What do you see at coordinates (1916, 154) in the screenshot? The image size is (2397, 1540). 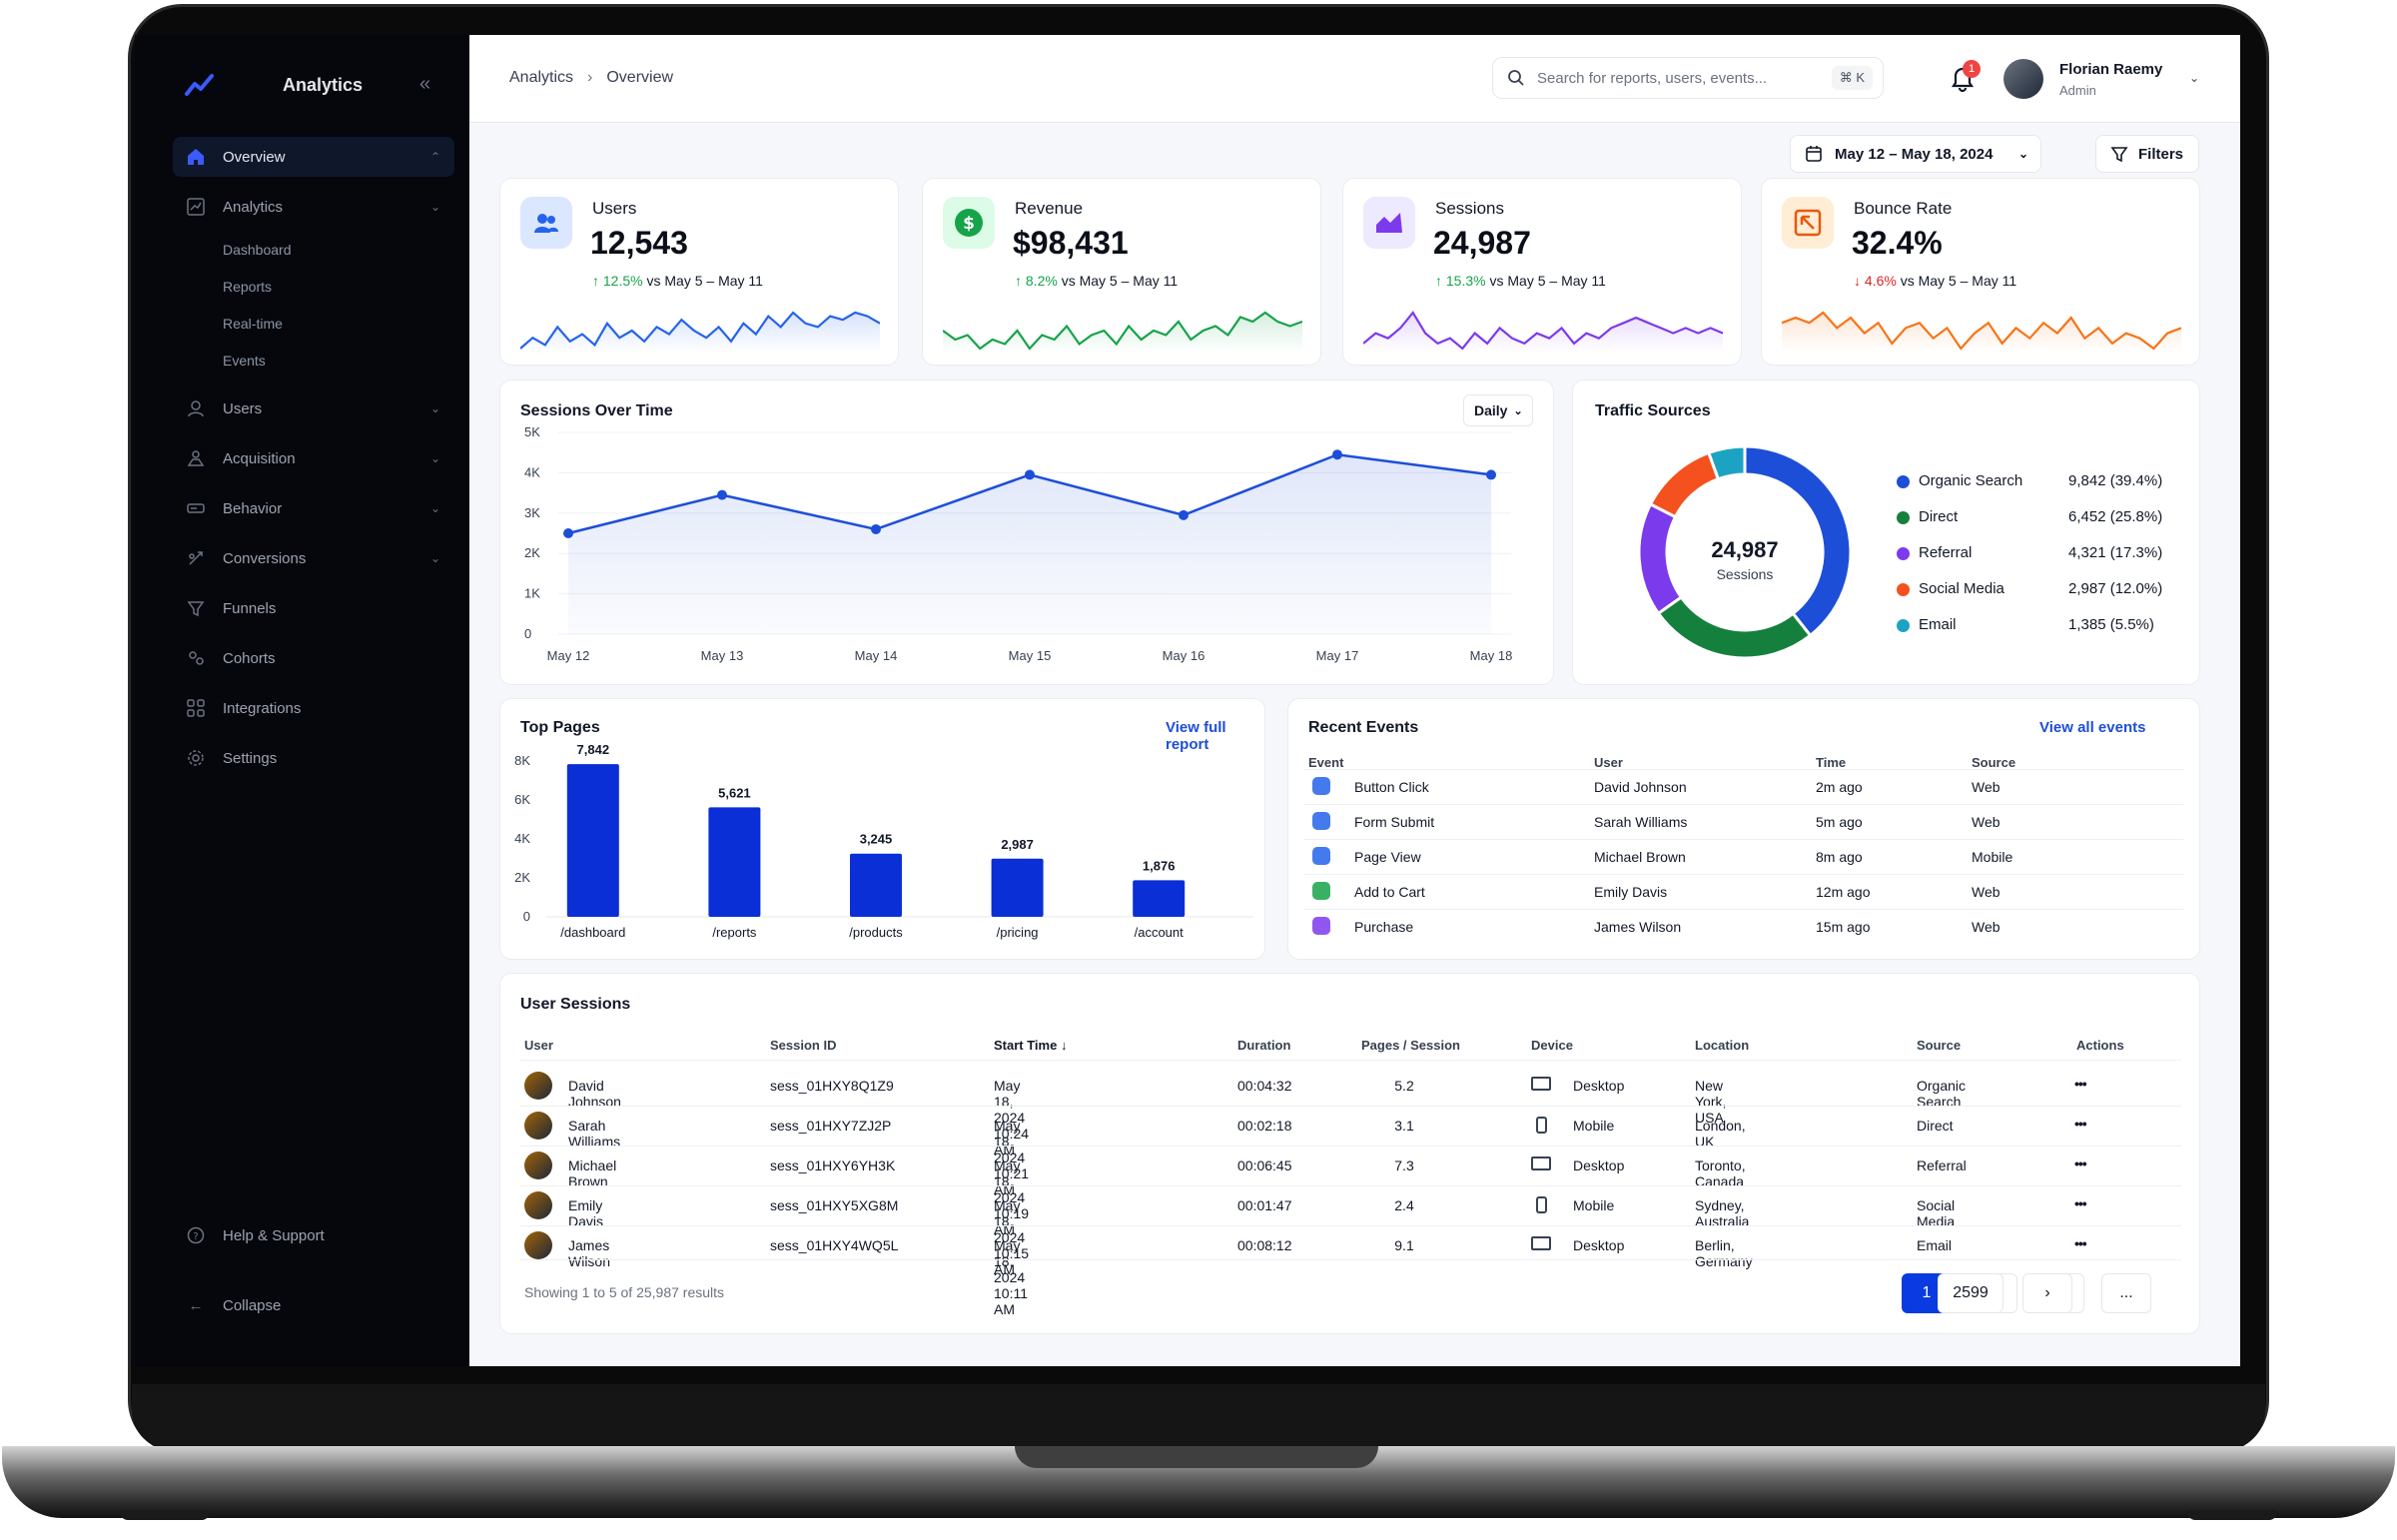 I see `date-range-picker: May 12 – May 18, 2024 ⌄` at bounding box center [1916, 154].